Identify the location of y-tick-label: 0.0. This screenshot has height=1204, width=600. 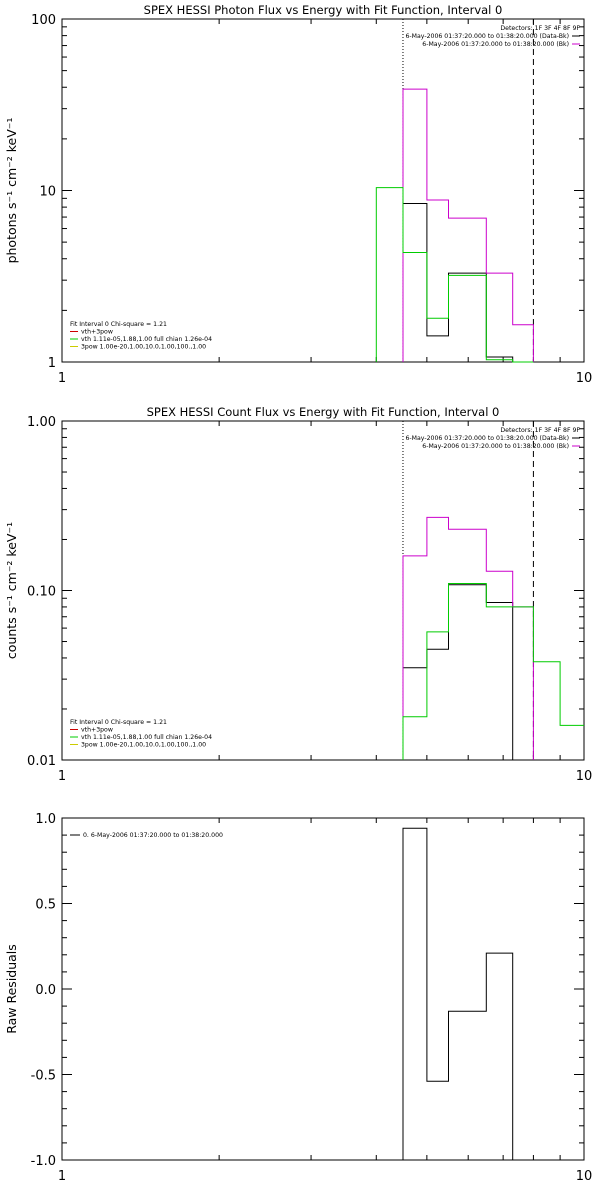
(45, 990).